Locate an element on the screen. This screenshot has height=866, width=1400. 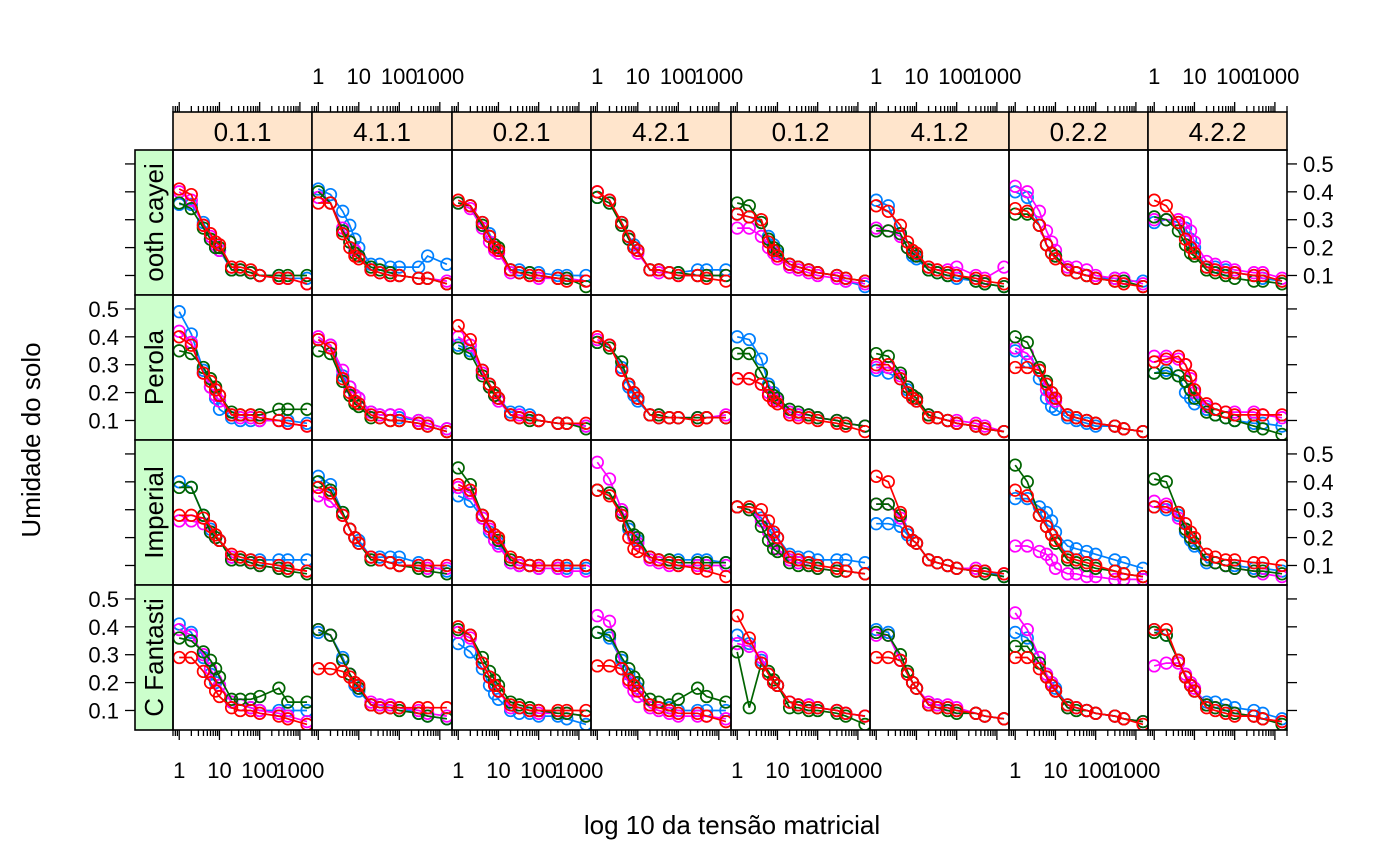
y-axis-title: Umidade do solo is located at coordinates (31, 439).